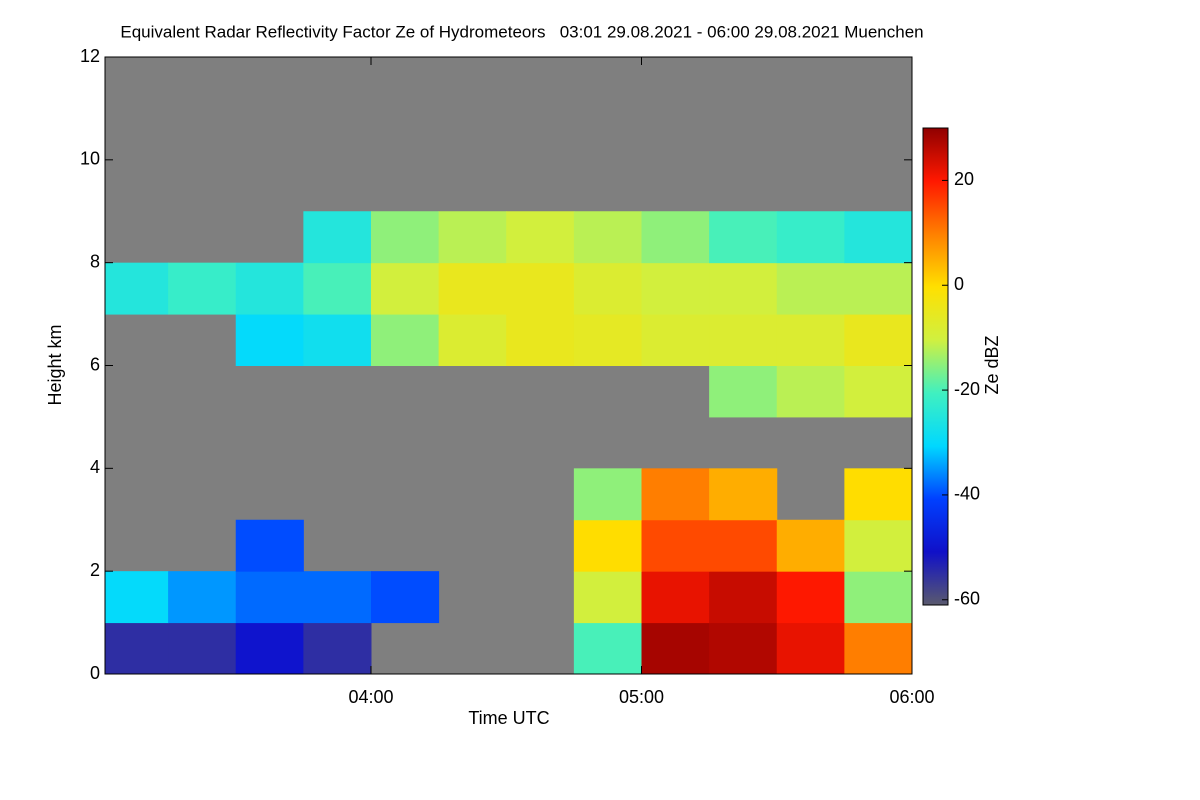  What do you see at coordinates (95, 261) in the screenshot?
I see `y-tick-label: 8` at bounding box center [95, 261].